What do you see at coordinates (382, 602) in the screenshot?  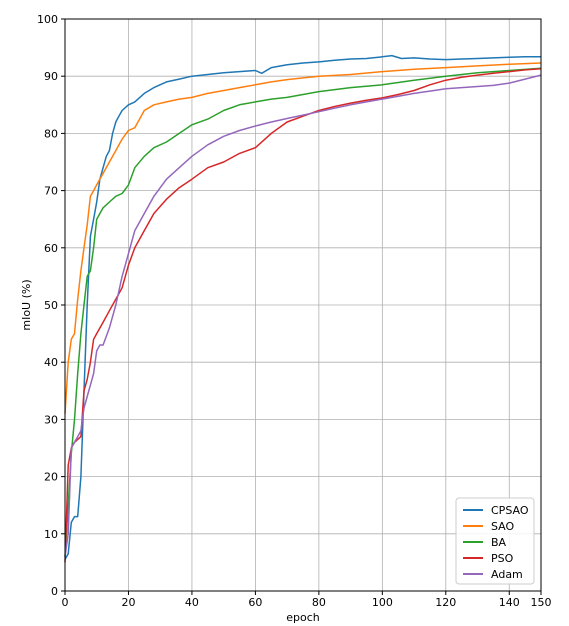 I see `x-tick-label: 100` at bounding box center [382, 602].